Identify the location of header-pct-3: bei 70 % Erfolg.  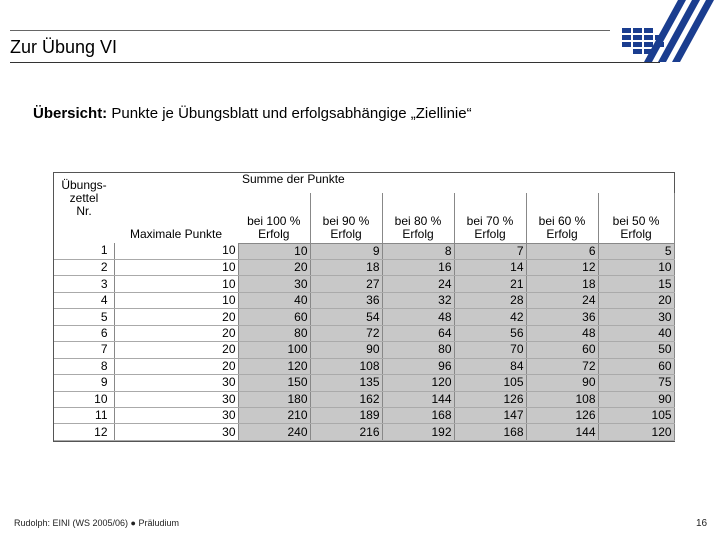
(490, 218).